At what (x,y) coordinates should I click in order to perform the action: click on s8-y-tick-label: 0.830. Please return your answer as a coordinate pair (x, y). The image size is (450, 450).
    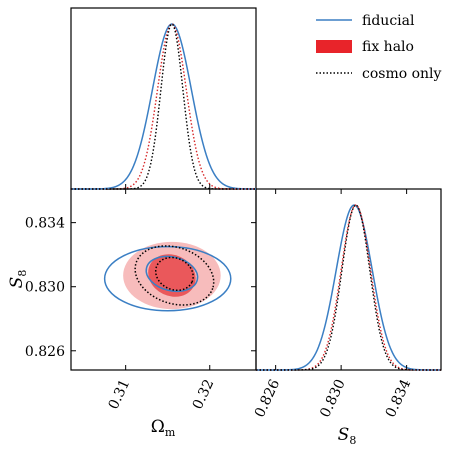
    Looking at the image, I should click on (45, 288).